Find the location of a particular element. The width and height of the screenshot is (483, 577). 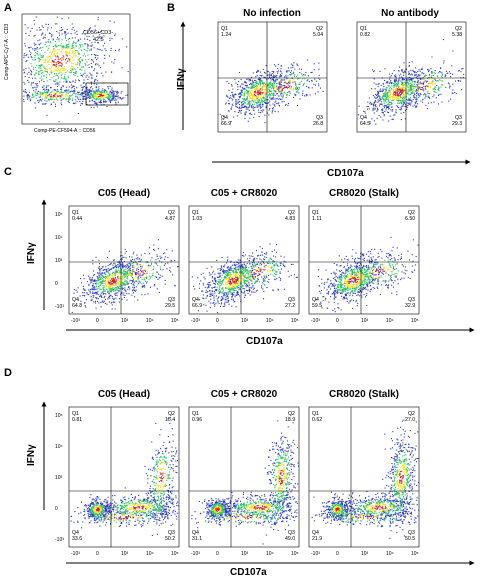

panel-c-plot-3-q2-value: 6.50 is located at coordinates (410, 219).